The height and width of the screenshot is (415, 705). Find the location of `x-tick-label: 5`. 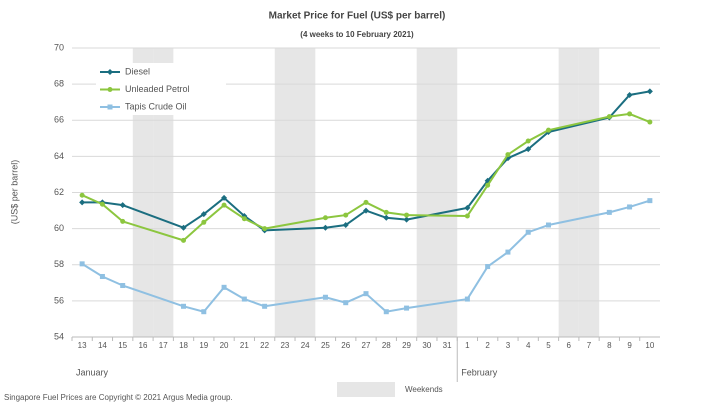

x-tick-label: 5 is located at coordinates (548, 345).